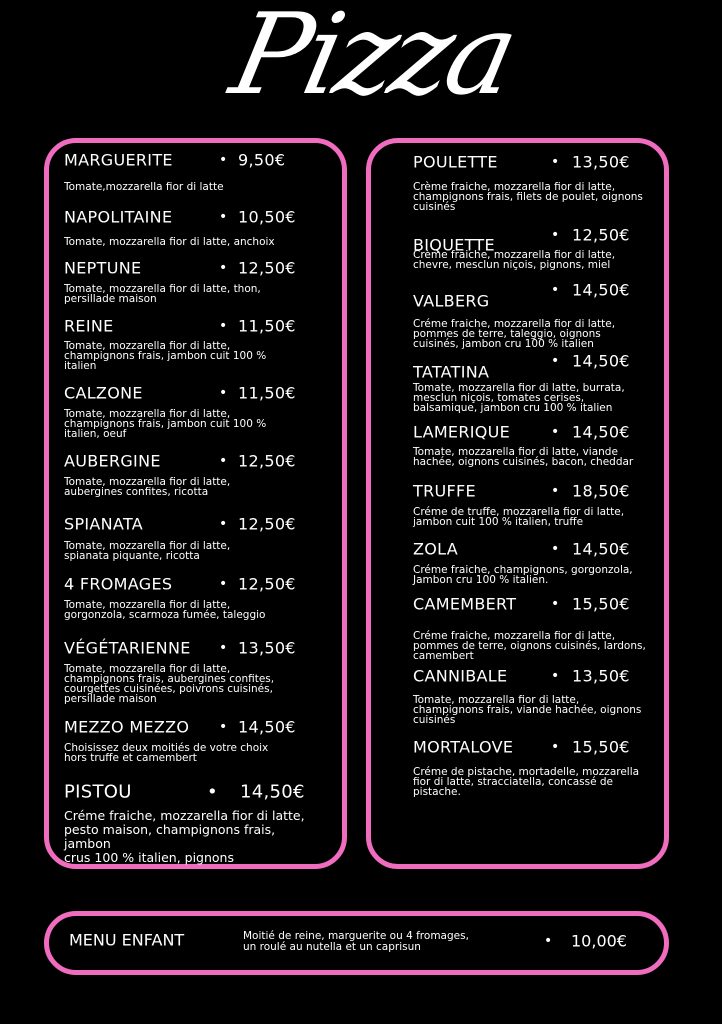 Image resolution: width=722 pixels, height=1024 pixels. I want to click on pizza-name: NAPOLITAINE, so click(118, 217).